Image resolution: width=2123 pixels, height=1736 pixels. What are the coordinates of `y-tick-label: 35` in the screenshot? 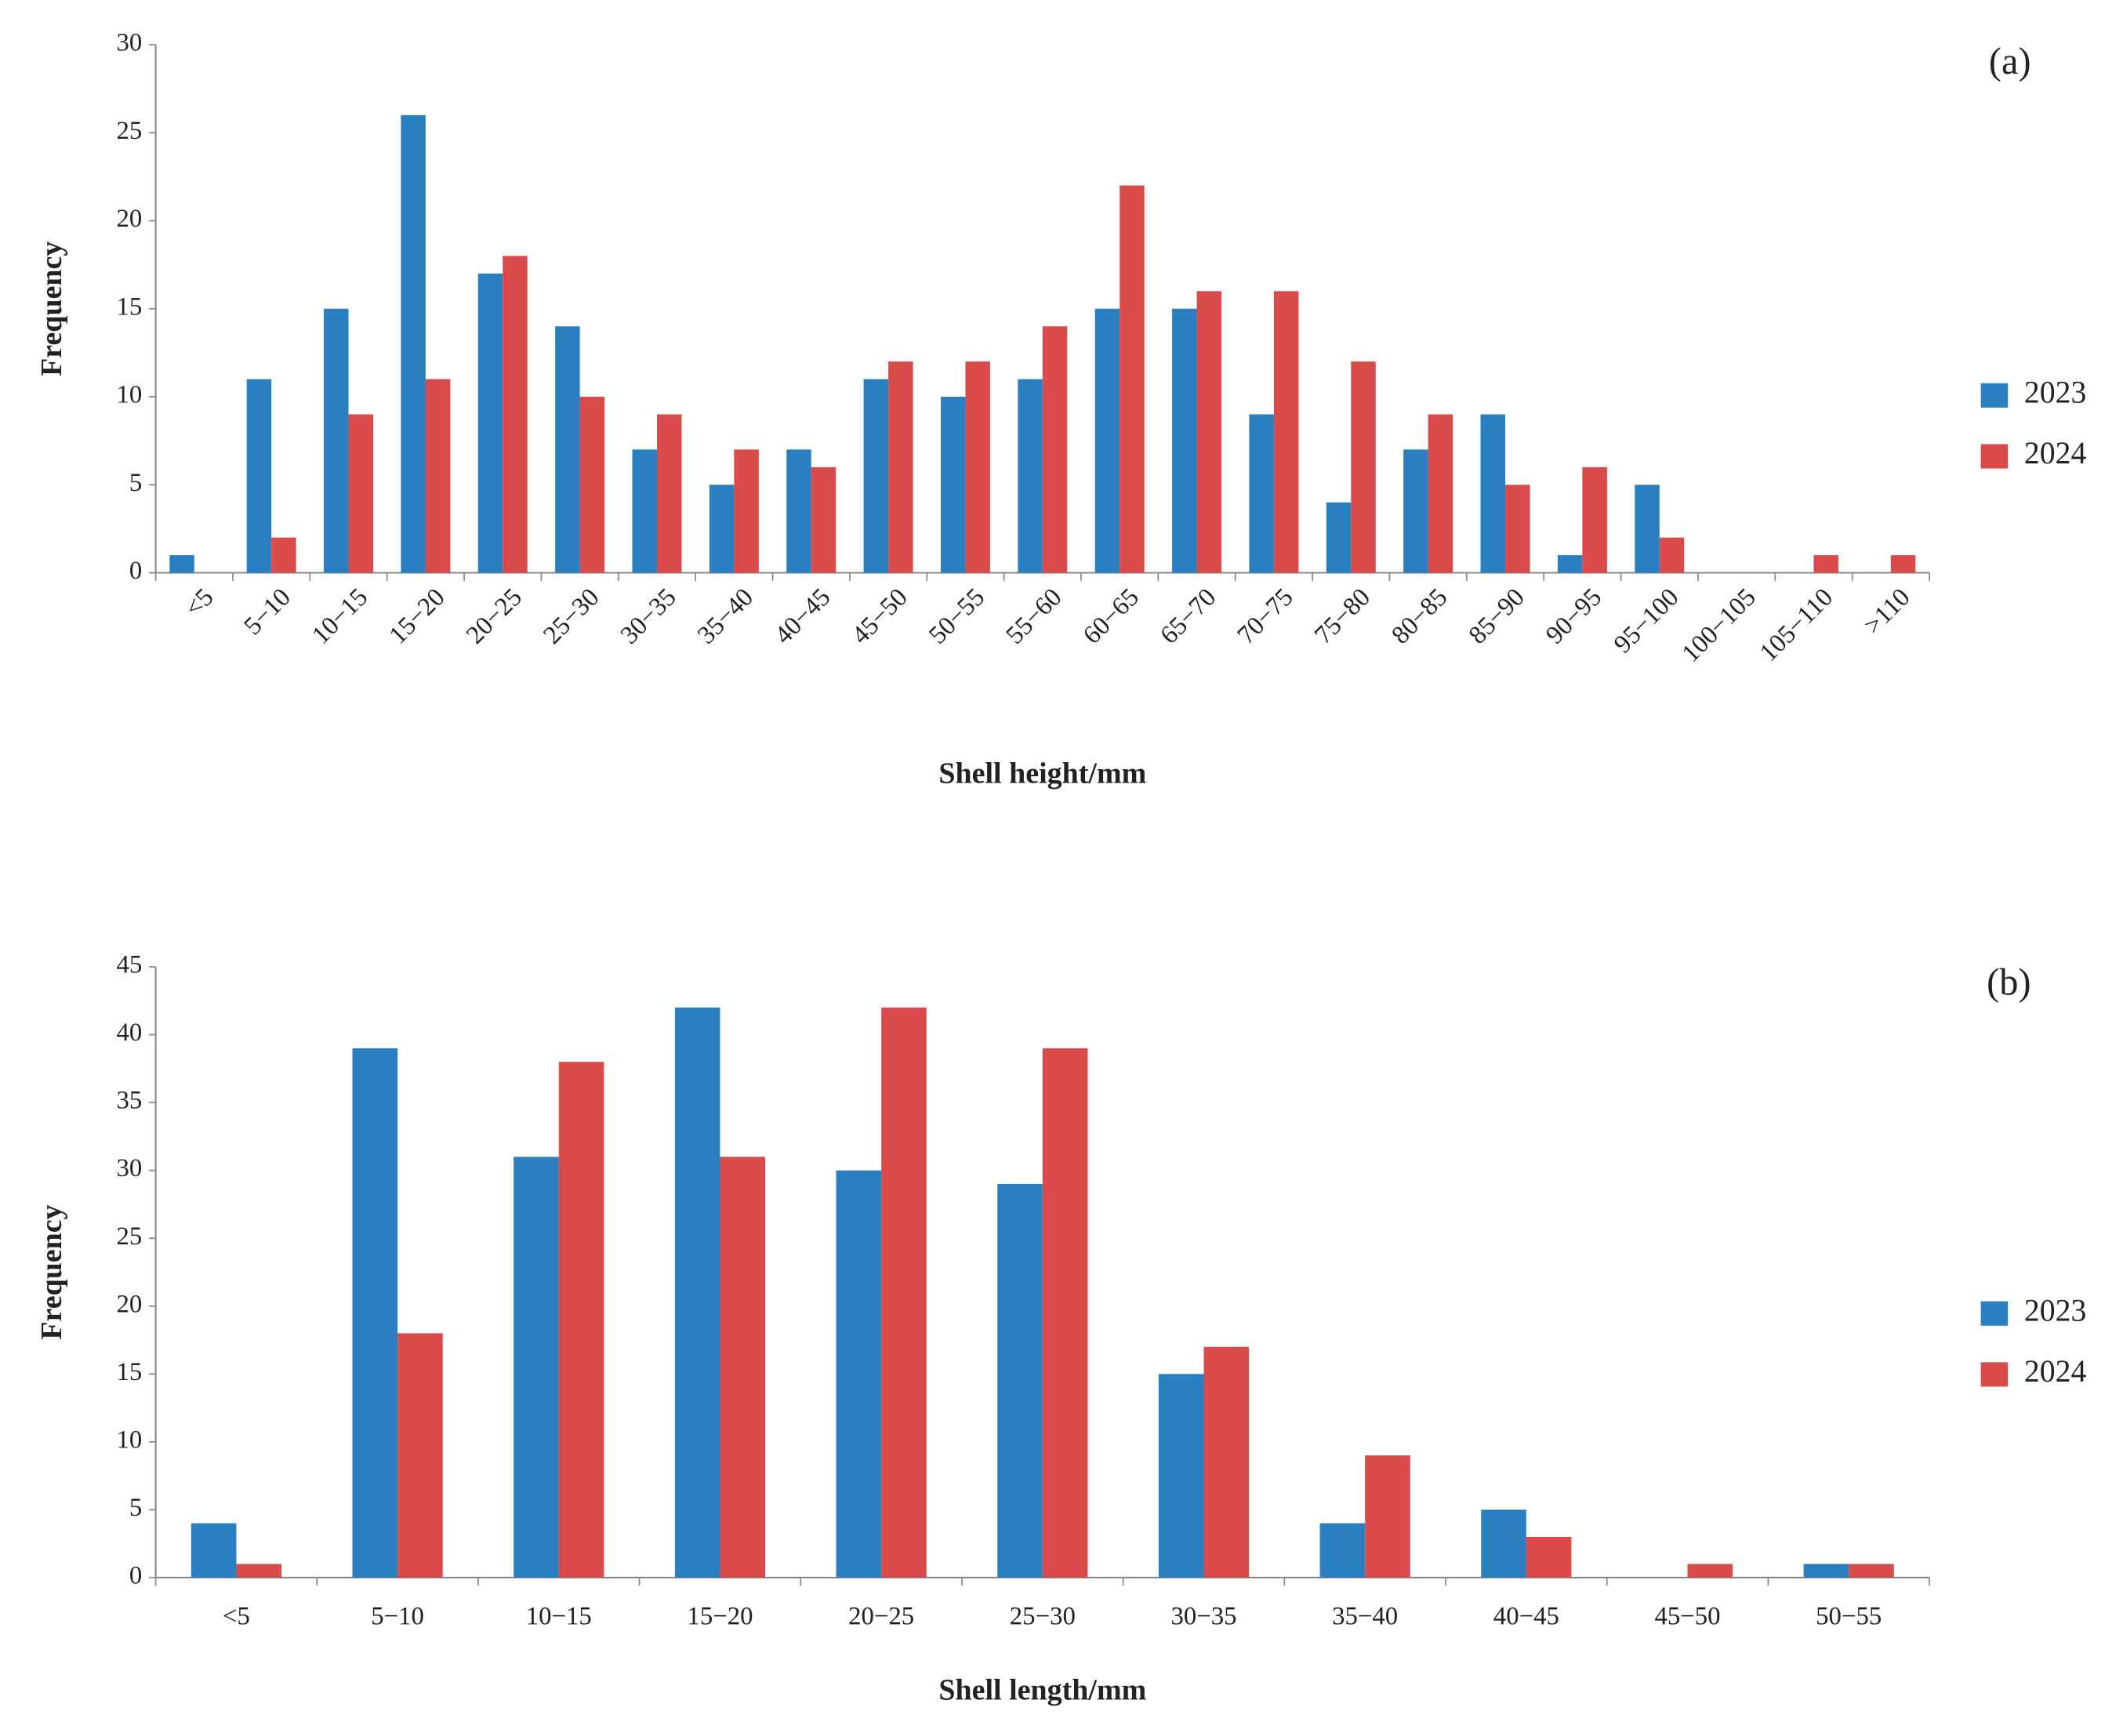 It's located at (130, 1101).